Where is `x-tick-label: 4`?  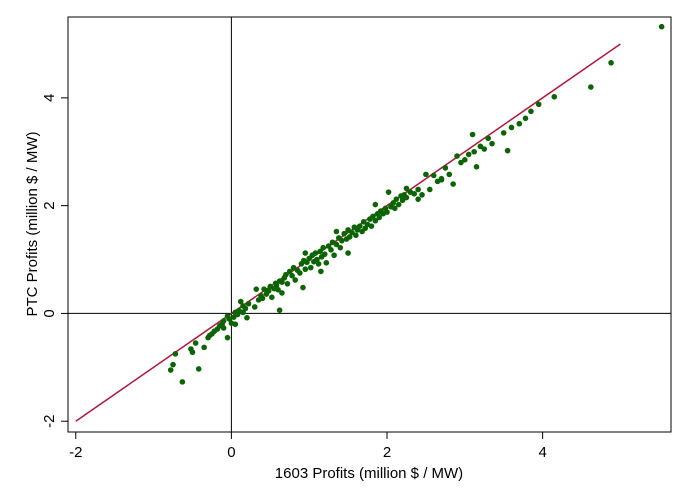
x-tick-label: 4 is located at coordinates (542, 452).